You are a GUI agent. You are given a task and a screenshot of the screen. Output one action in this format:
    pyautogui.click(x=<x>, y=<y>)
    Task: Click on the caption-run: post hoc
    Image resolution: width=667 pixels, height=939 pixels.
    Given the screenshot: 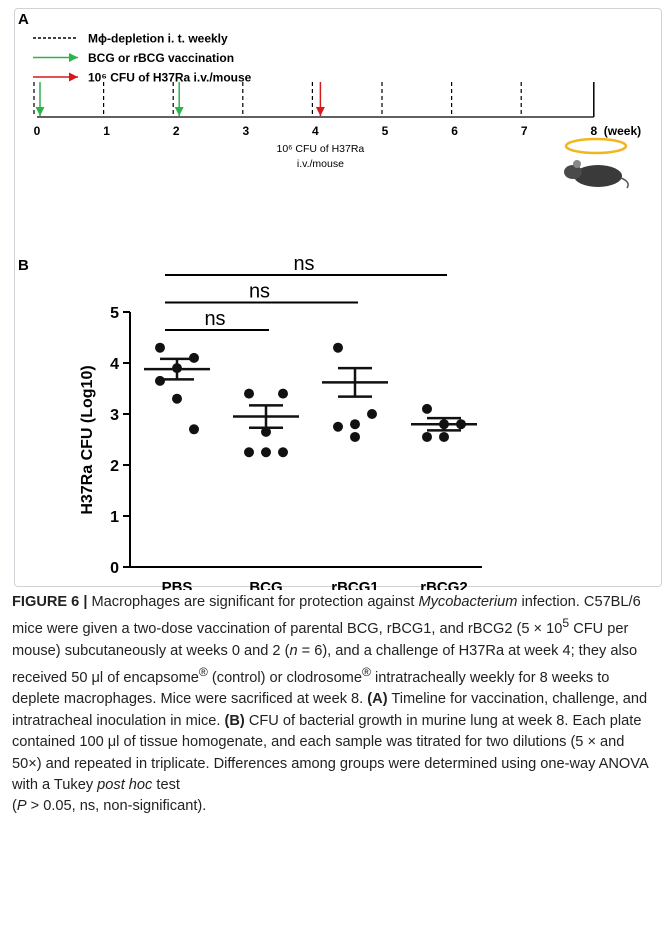 What is the action you would take?
    pyautogui.click(x=125, y=784)
    